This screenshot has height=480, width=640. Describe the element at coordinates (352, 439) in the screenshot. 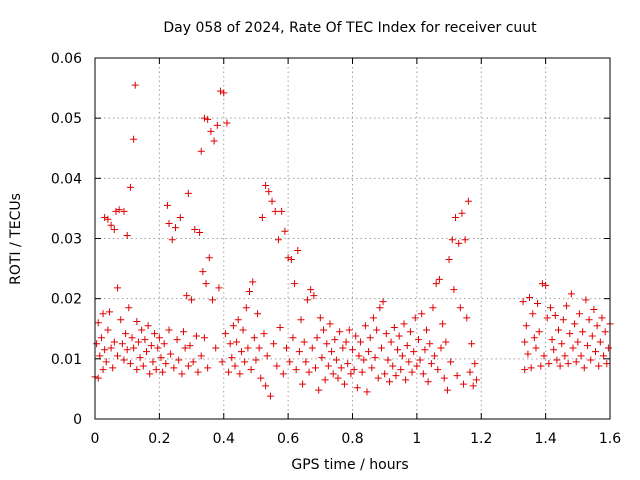

I see `x-tick-label: 0.8` at that location.